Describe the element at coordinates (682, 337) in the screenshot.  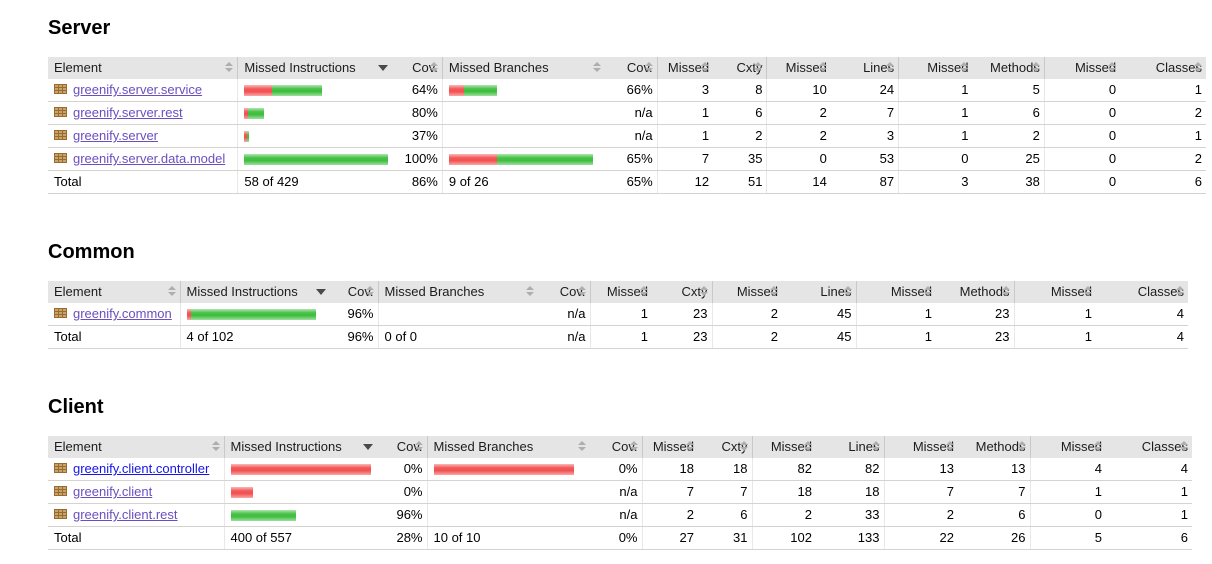
I see `total-cxty-cell: 23` at that location.